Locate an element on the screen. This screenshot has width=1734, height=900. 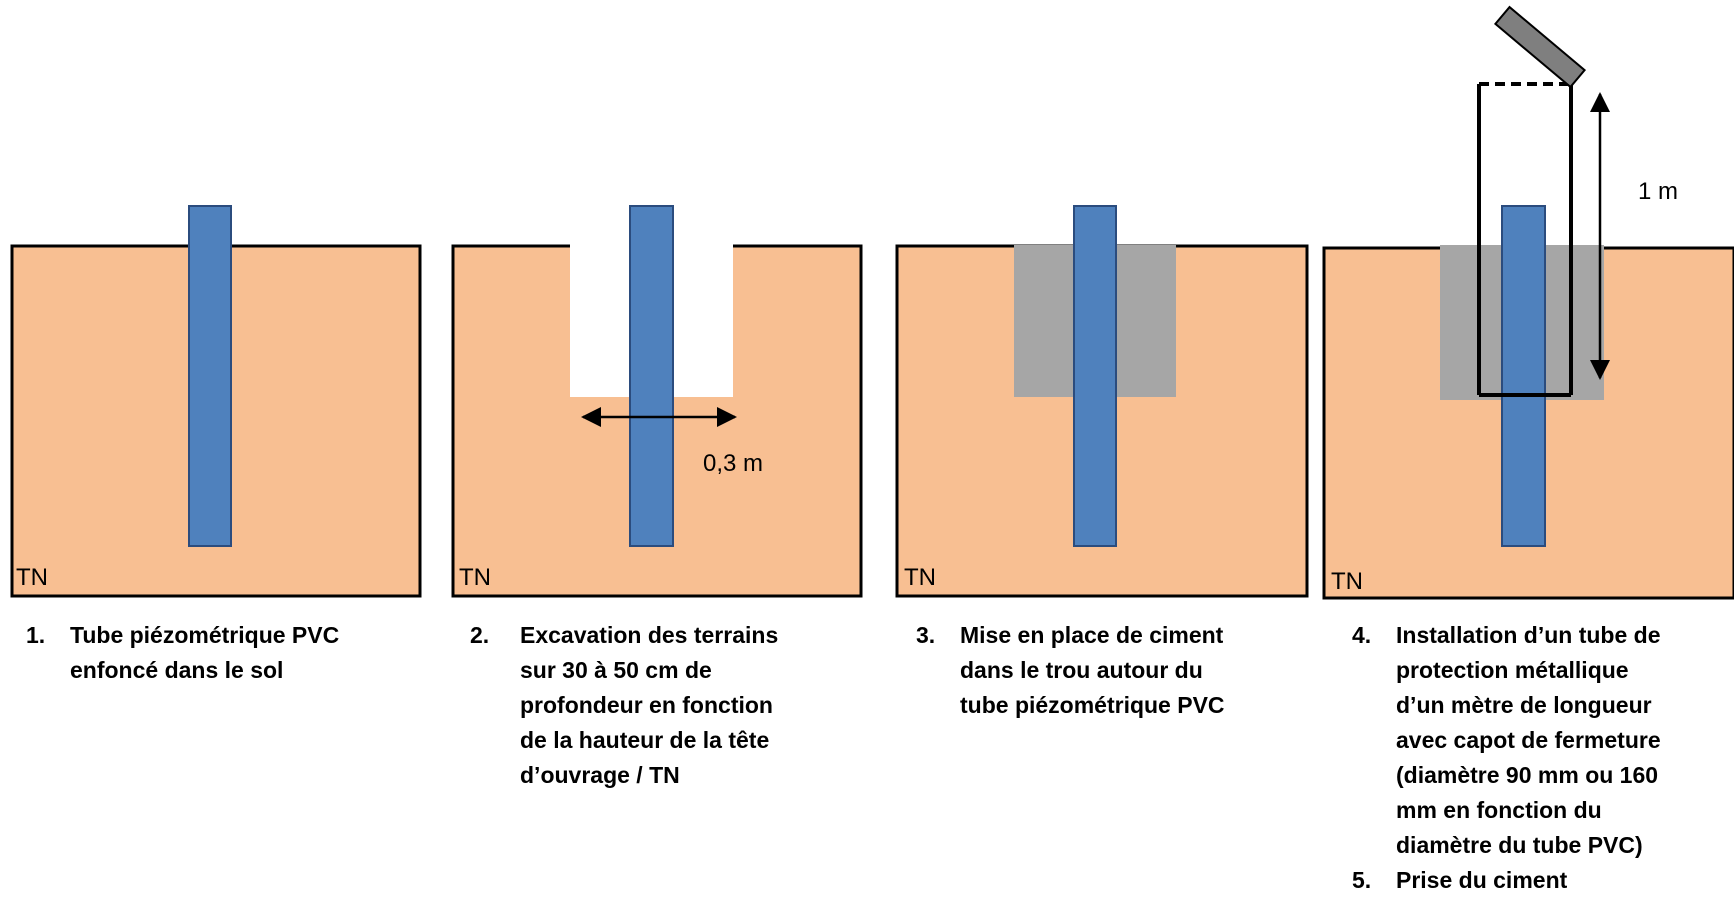
panel-1: TN is located at coordinates (216, 401).